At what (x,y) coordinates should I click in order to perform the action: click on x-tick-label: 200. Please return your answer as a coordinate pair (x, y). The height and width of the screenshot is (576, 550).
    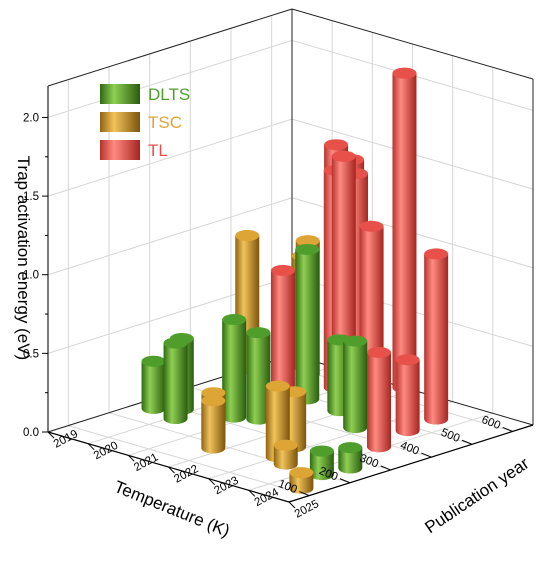
    Looking at the image, I should click on (328, 474).